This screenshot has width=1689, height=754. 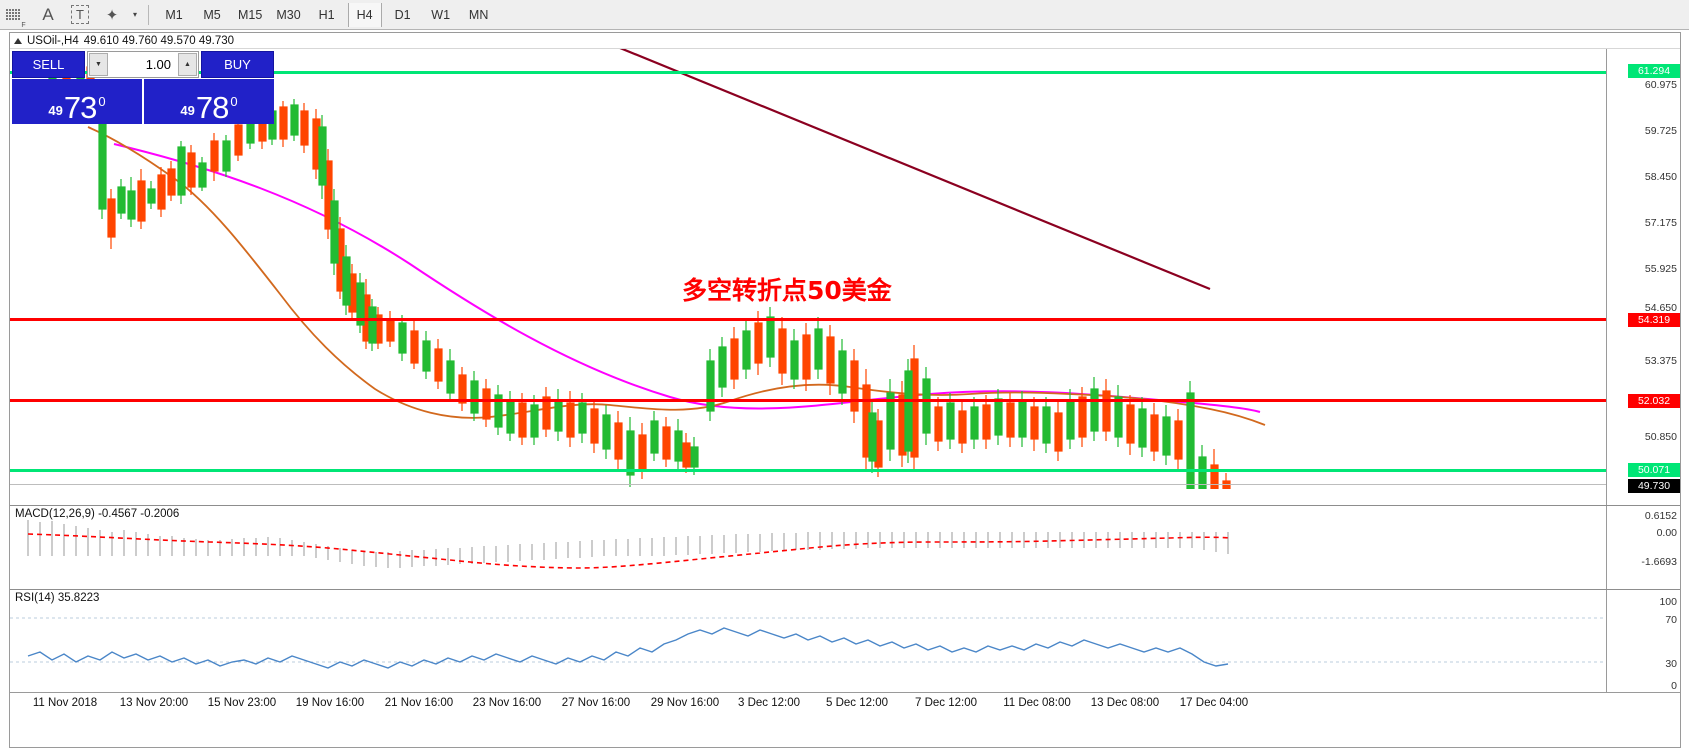 I want to click on macd-signal-path, so click(x=629, y=551).